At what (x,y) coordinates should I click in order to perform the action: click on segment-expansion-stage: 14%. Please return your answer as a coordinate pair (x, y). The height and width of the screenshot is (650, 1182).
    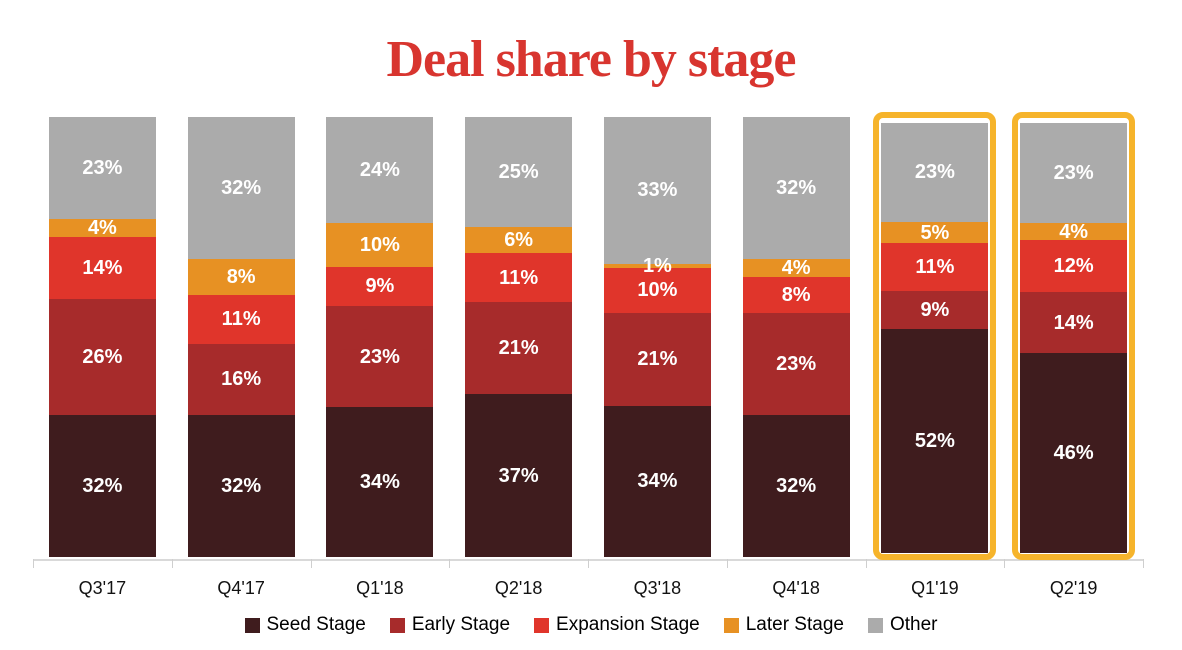
    Looking at the image, I should click on (102, 268).